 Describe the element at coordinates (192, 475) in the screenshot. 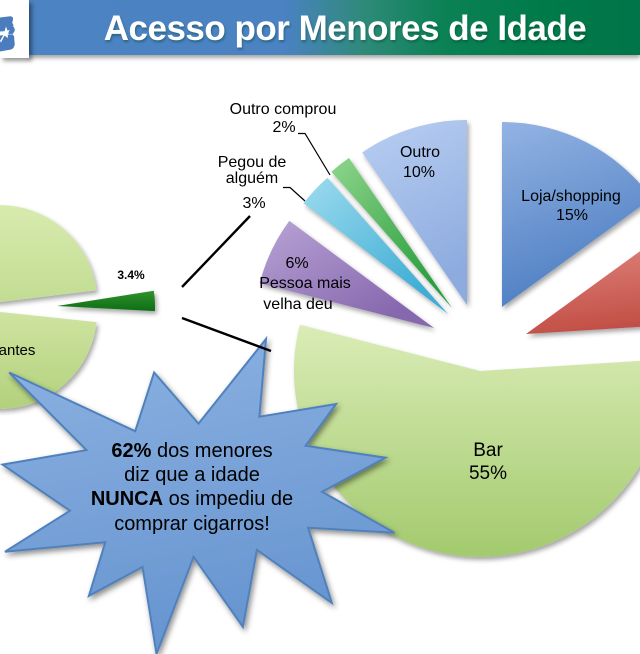

I see `svg-text: diz que a idade` at that location.